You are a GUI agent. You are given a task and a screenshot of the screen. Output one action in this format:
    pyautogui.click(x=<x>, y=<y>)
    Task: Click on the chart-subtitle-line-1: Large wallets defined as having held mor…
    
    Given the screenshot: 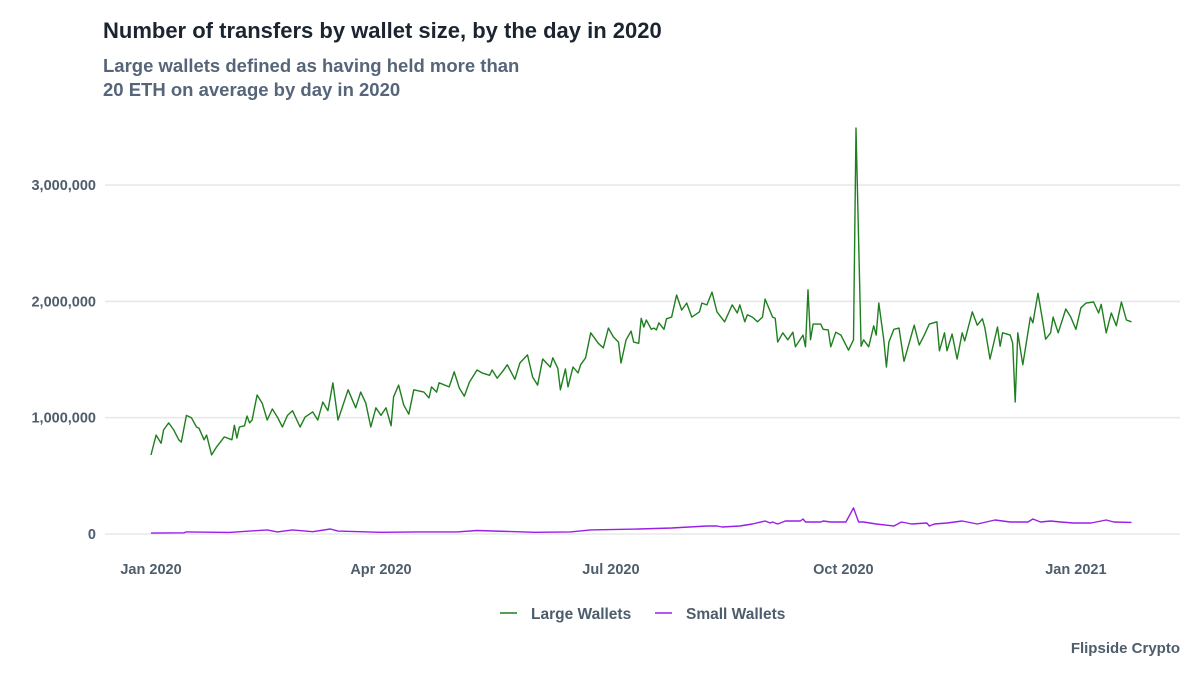 What is the action you would take?
    pyautogui.click(x=311, y=65)
    